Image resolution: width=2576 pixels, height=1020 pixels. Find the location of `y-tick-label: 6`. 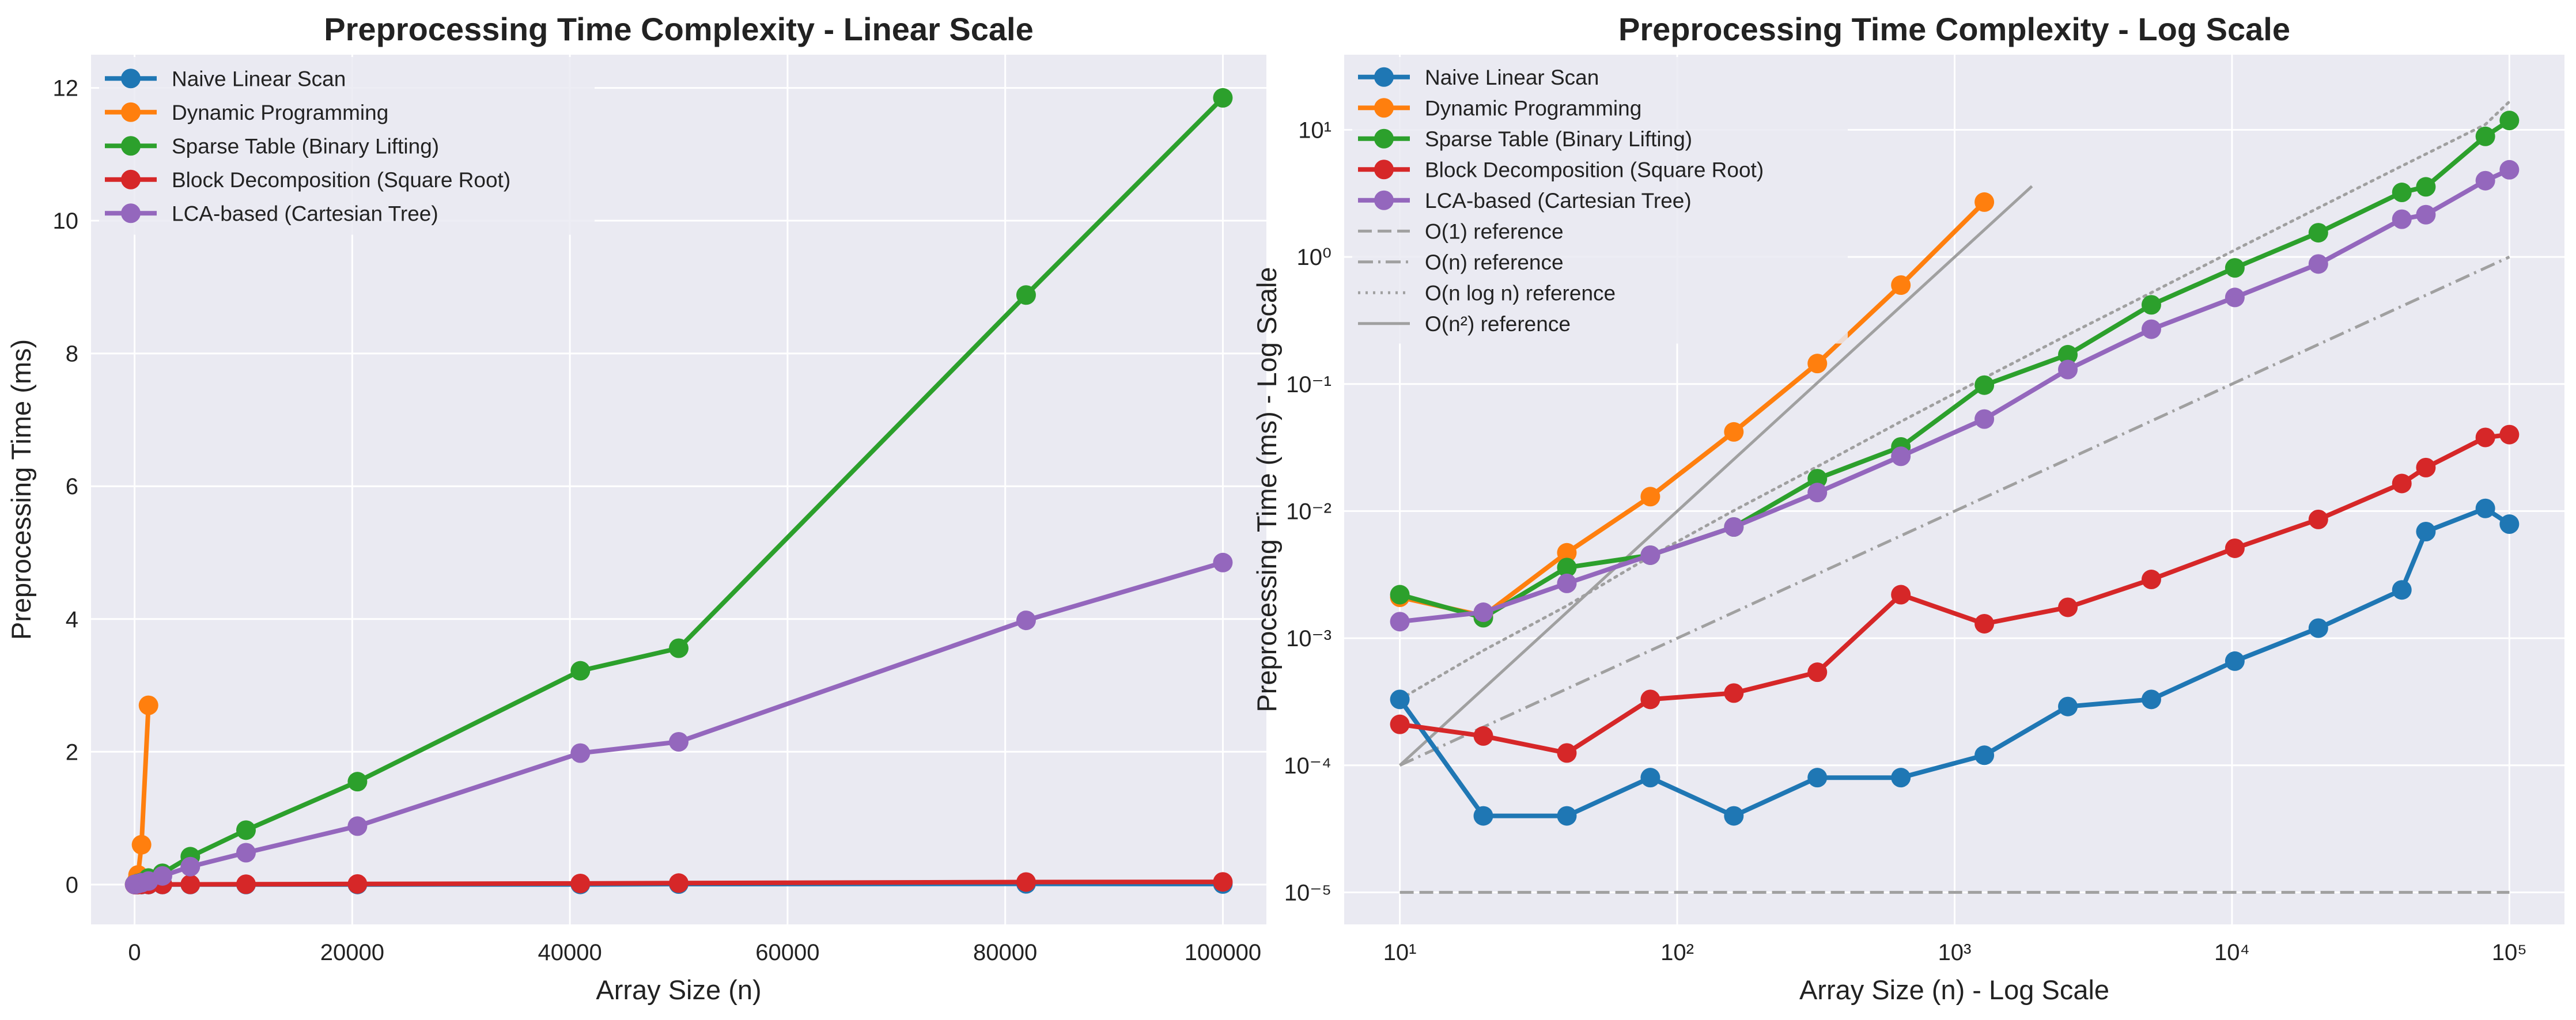

y-tick-label: 6 is located at coordinates (72, 487).